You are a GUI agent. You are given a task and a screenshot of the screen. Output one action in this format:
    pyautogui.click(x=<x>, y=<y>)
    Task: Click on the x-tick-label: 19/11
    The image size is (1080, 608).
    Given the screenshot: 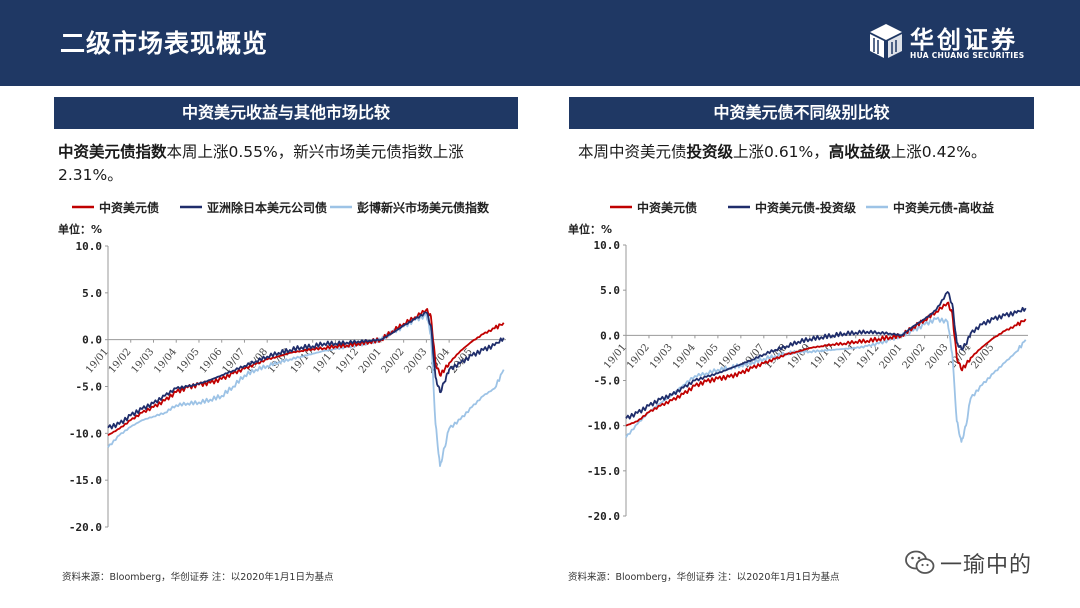 What is the action you would take?
    pyautogui.click(x=845, y=356)
    